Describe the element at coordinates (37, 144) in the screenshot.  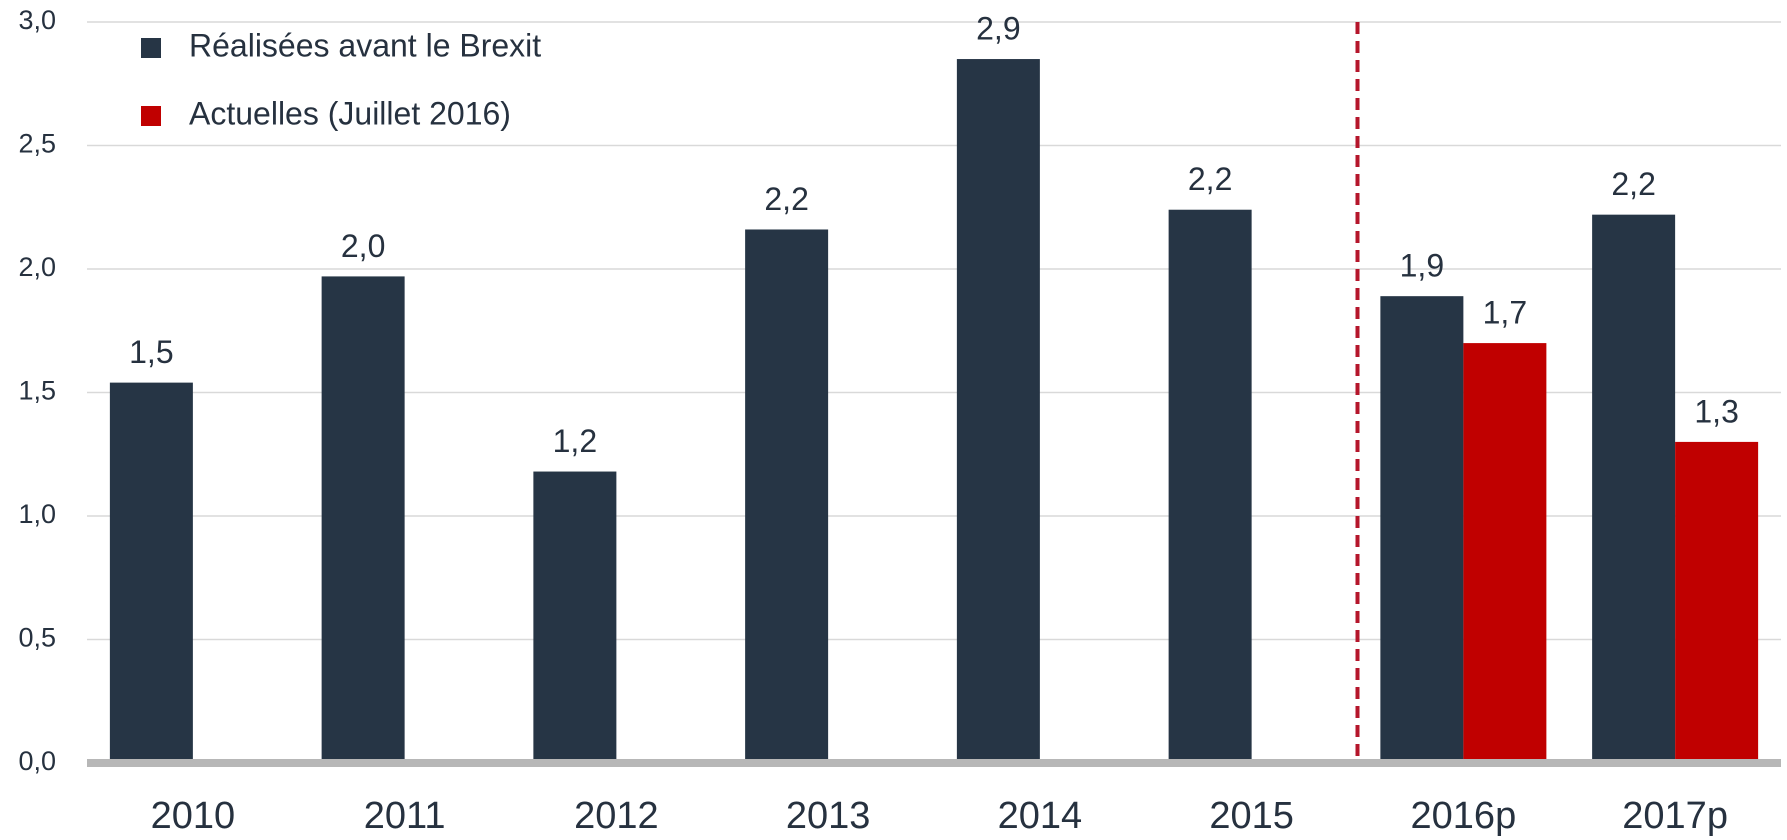
I see `y-tick-label: 2,5` at that location.